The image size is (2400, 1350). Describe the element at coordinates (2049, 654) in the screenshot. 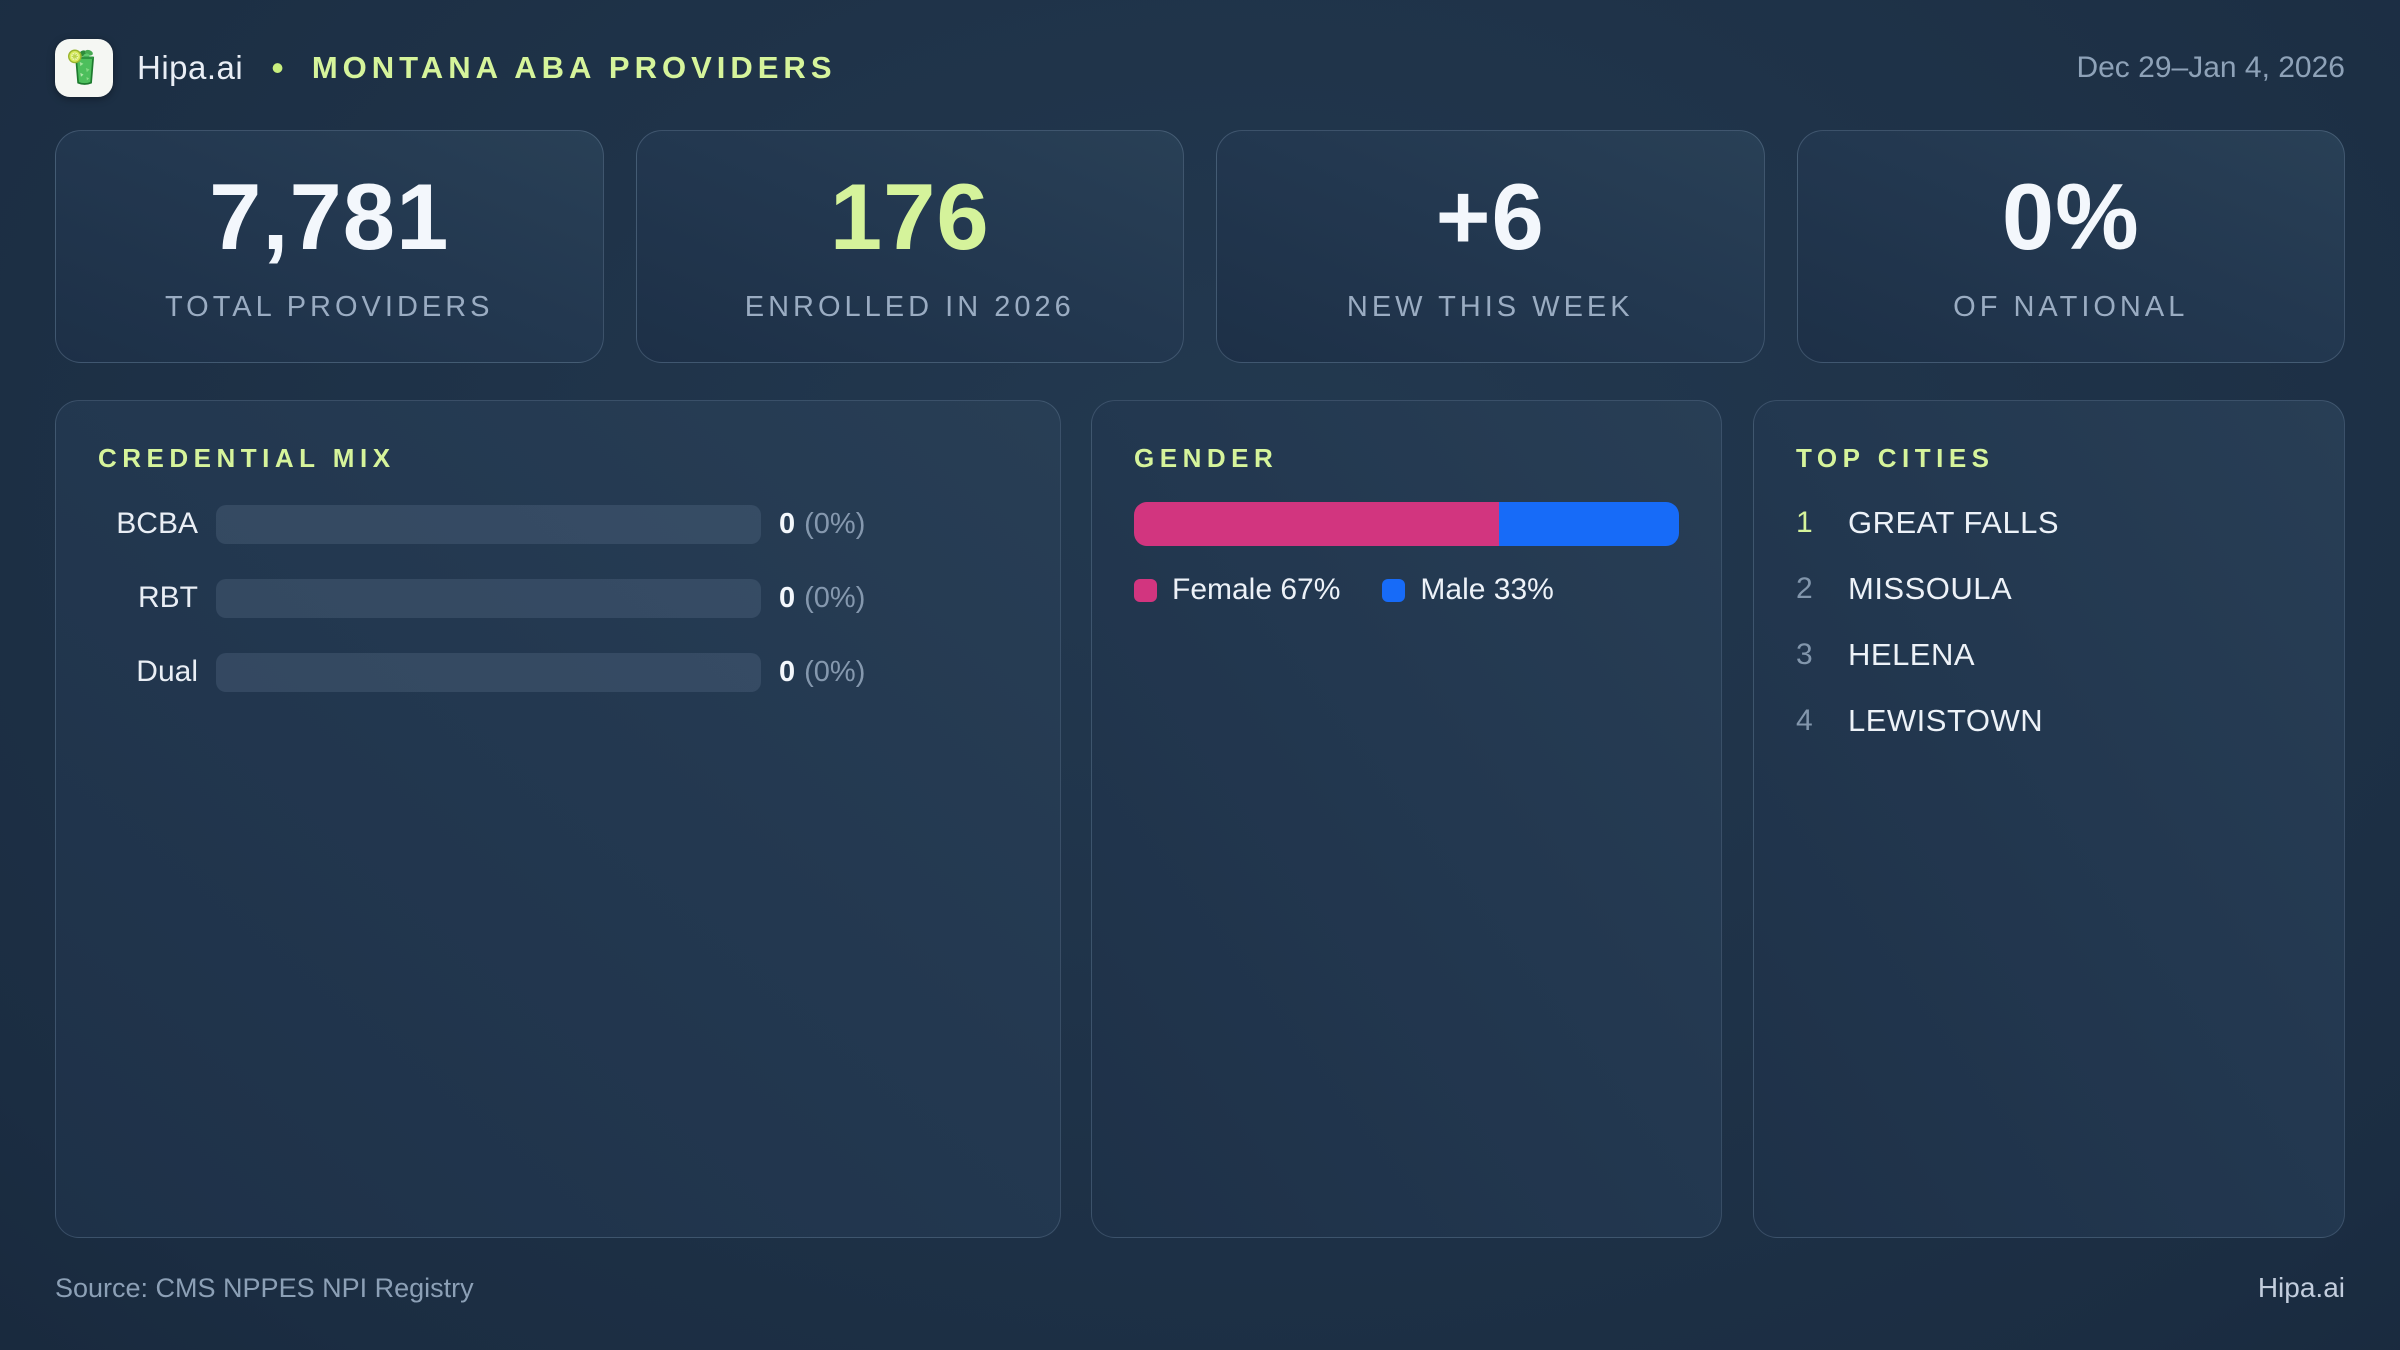

I see `city-row-3: 3 HELENA` at that location.